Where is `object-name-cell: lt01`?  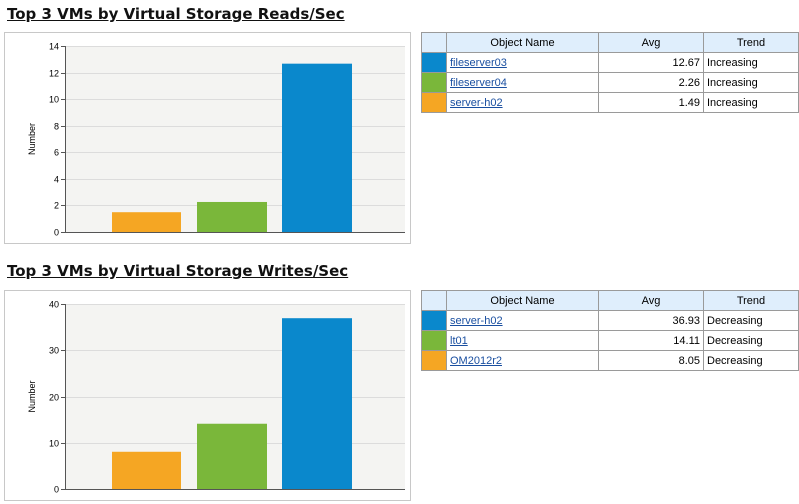
object-name-cell: lt01 is located at coordinates (522, 340).